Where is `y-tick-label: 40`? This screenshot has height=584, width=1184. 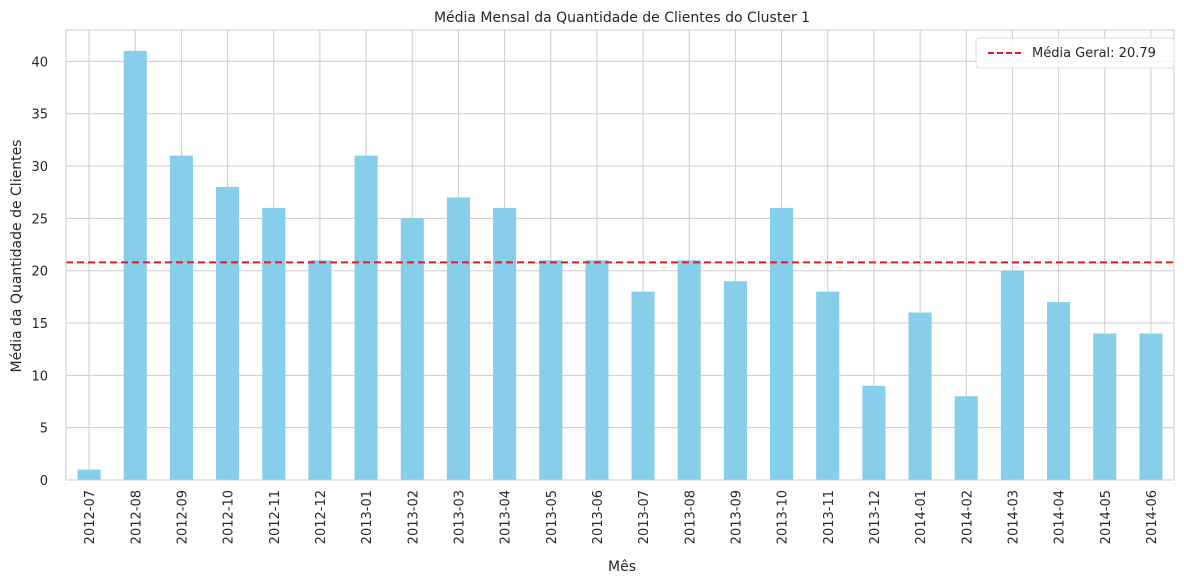 y-tick-label: 40 is located at coordinates (39, 62).